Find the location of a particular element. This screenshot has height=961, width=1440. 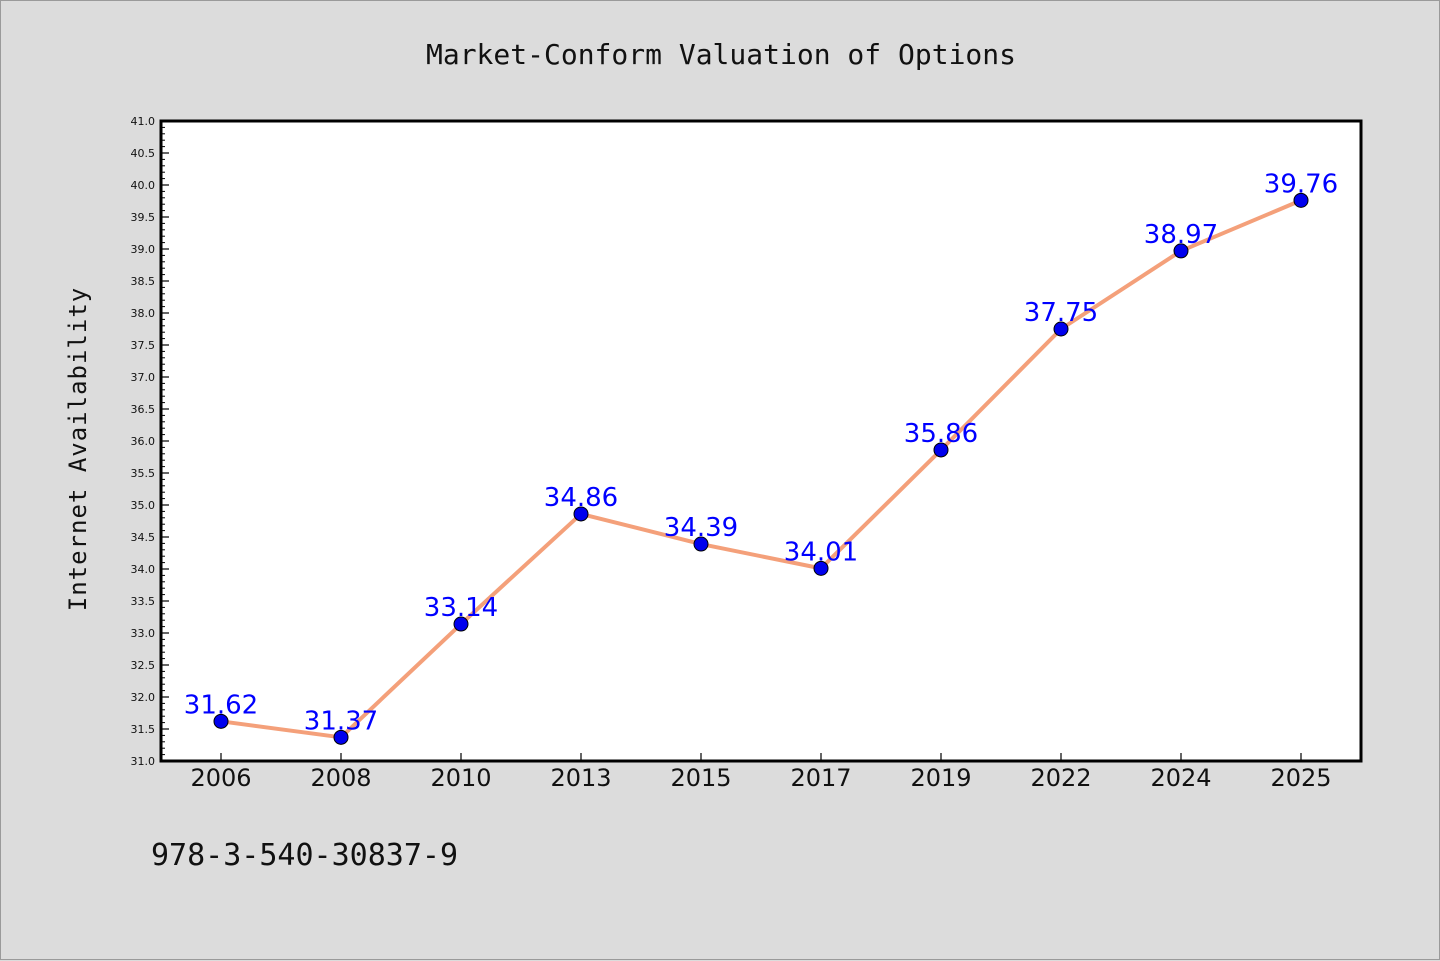

y-tick-label: 35.0 is located at coordinates (143, 505).